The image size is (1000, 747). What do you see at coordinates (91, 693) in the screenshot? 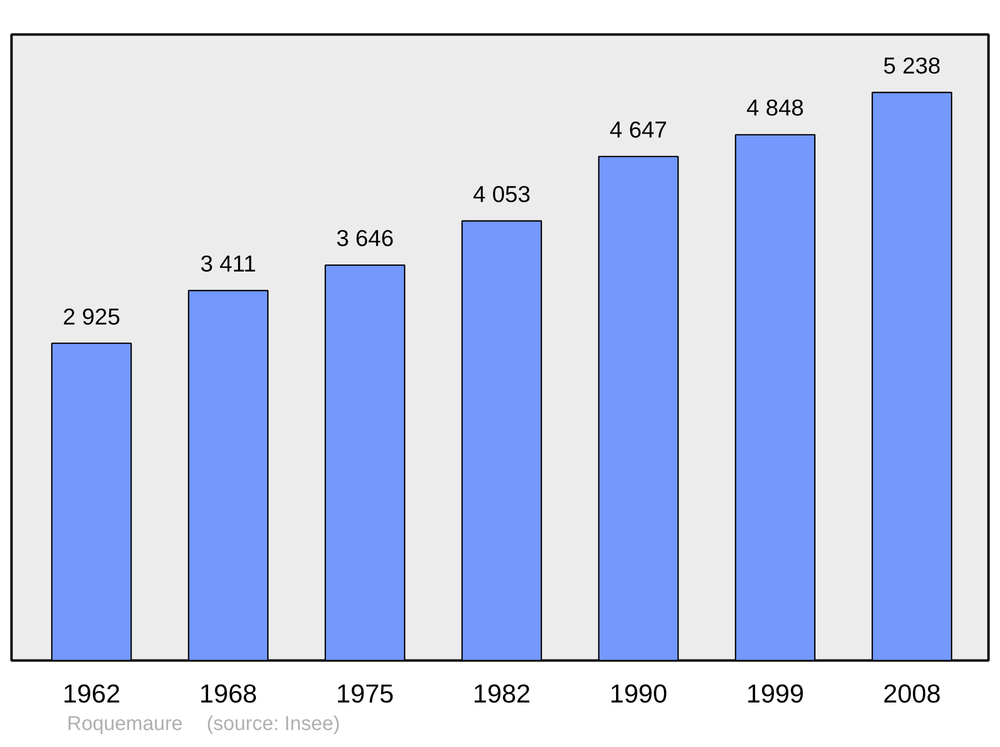
I see `x-tick-label: 1962` at bounding box center [91, 693].